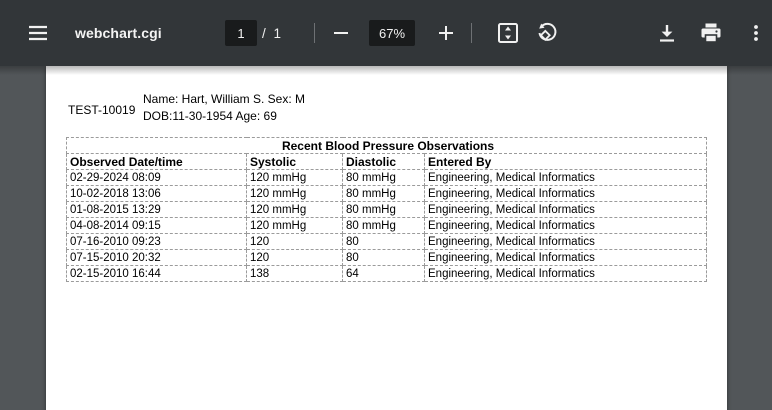 Image resolution: width=772 pixels, height=410 pixels. I want to click on table-cell: 02-15-2010 16:44, so click(156, 273).